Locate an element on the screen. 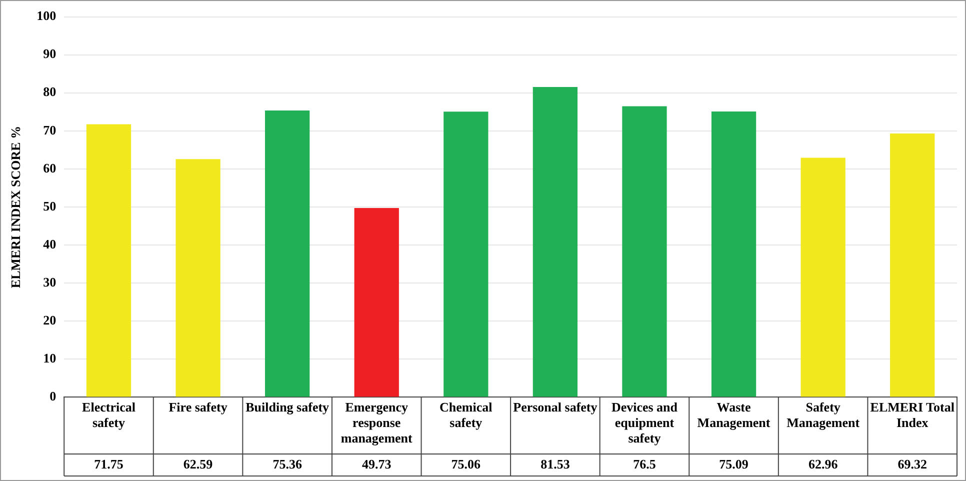 This screenshot has height=481, width=966. y-tick-label: 10 is located at coordinates (49, 358).